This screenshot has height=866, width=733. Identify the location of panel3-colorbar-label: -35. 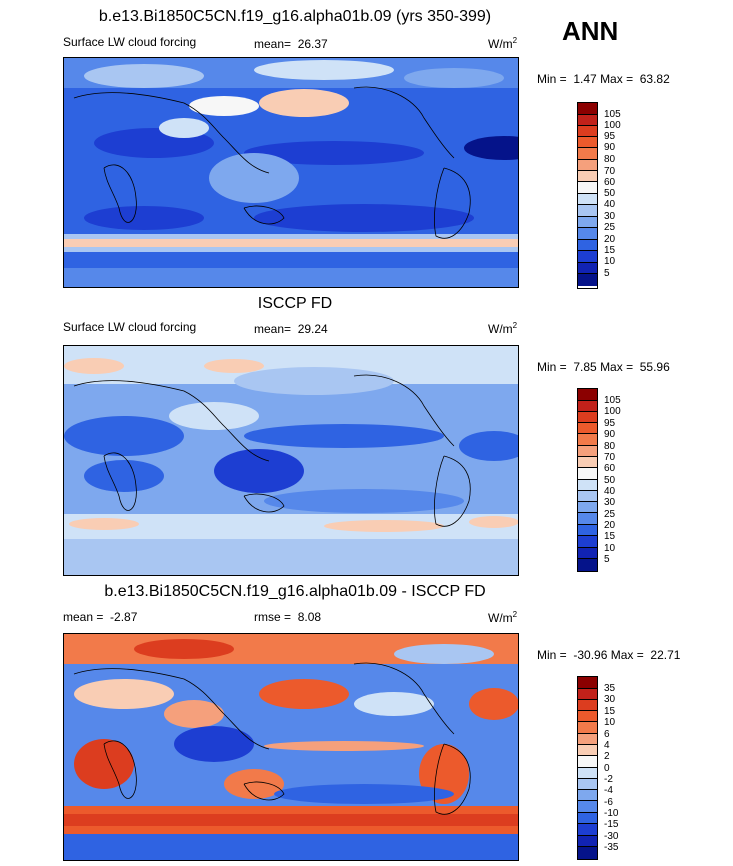
(611, 847).